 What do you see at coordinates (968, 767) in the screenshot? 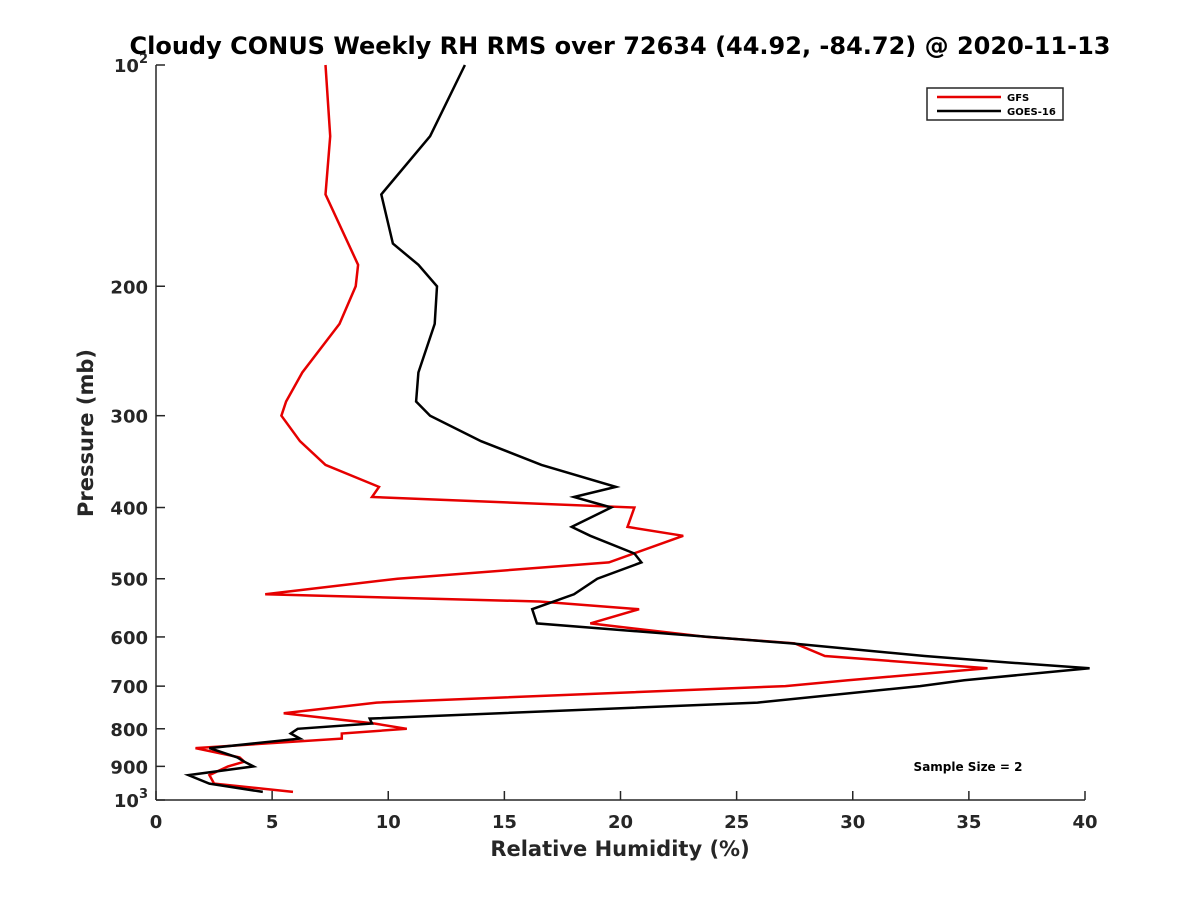
I see `sample-size-annotation: Sample Size = 2` at bounding box center [968, 767].